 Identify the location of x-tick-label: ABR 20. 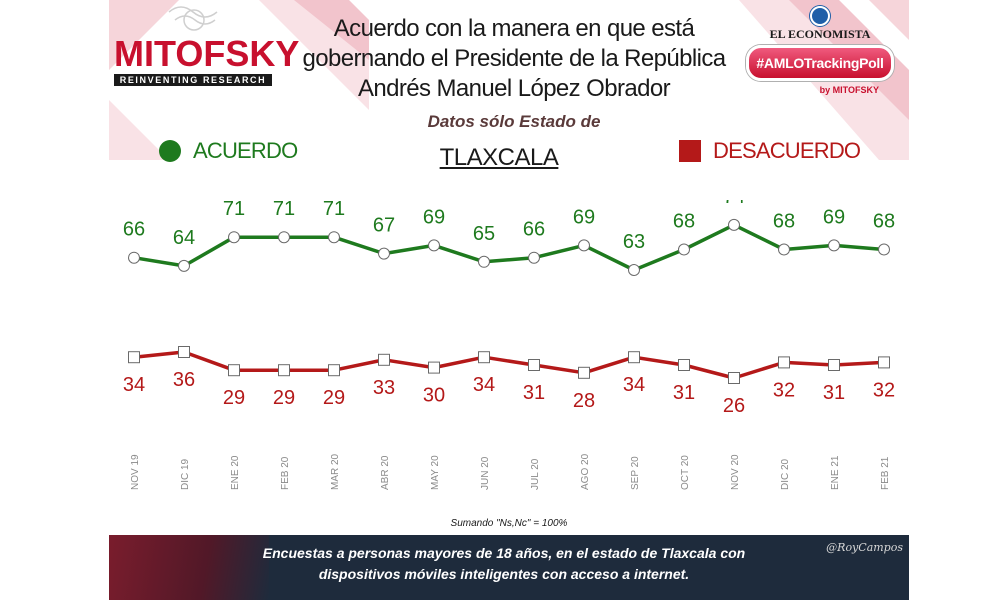
(385, 472).